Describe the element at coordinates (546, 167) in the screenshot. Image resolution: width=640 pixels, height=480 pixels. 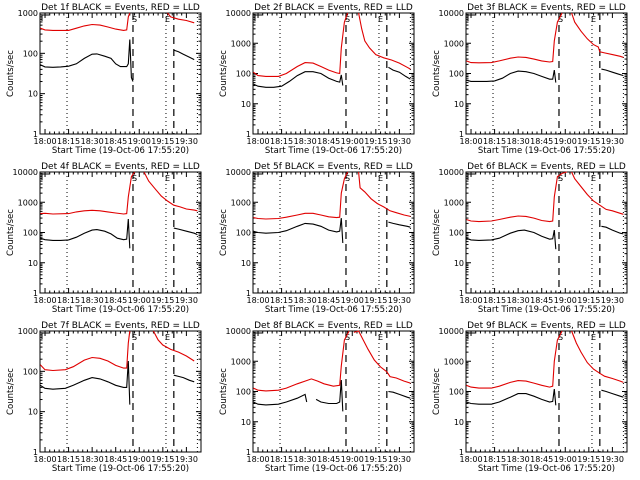
I see `panel-title: Det 6f BLACK = Events, RED = LLD` at that location.